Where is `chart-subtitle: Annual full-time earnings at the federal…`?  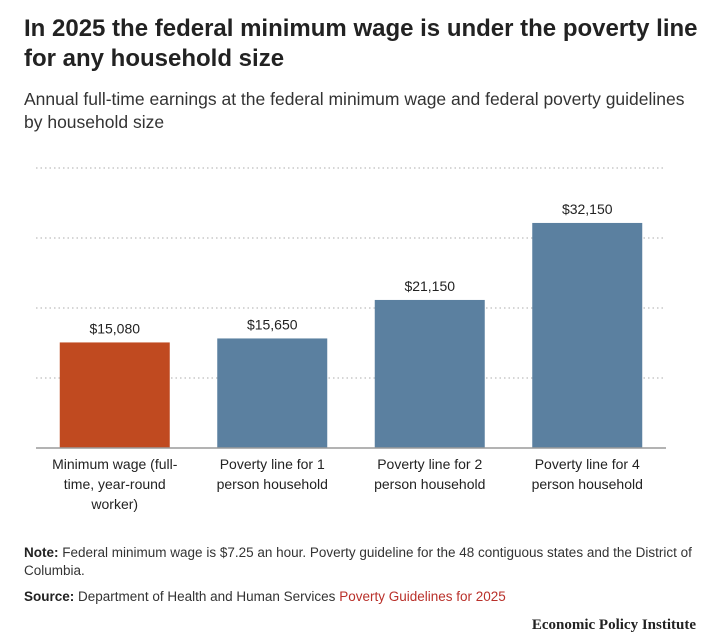
chart-subtitle: Annual full-time earnings at the federal… is located at coordinates (354, 110).